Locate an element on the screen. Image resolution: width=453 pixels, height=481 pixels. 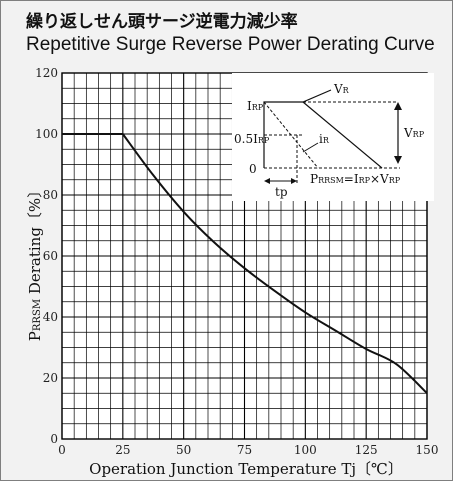
x-tick-label: 125 is located at coordinates (366, 450).